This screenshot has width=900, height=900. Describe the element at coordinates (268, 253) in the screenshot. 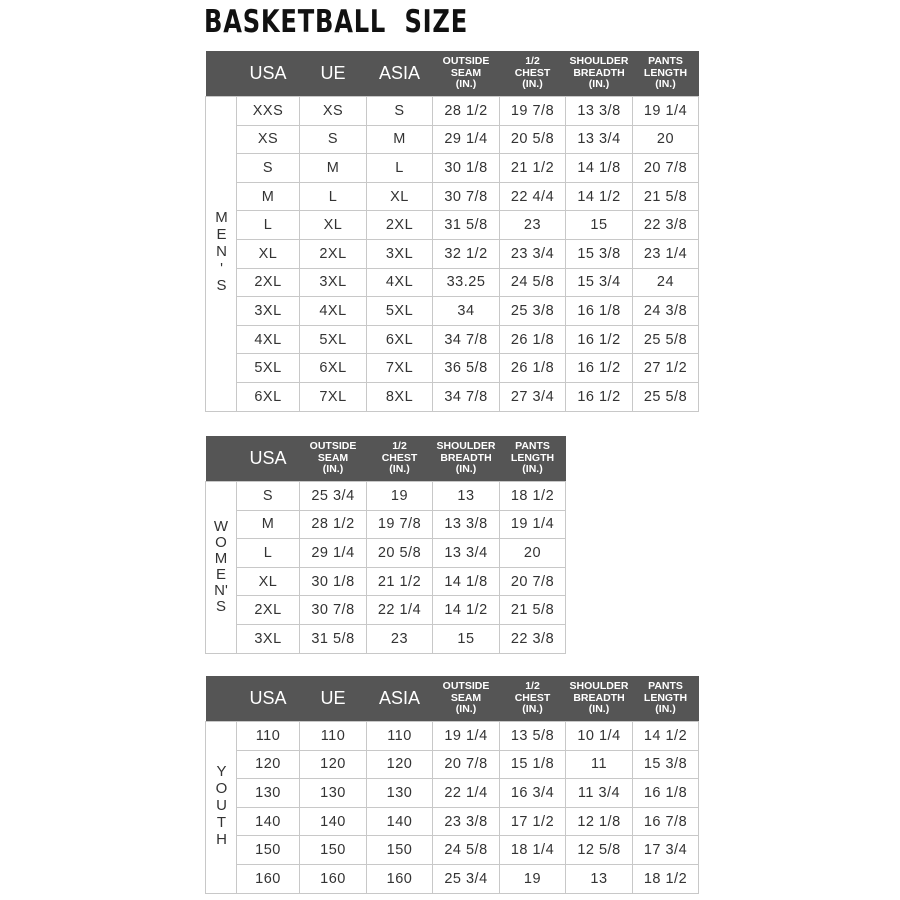

I see `table-cell: XL` at that location.